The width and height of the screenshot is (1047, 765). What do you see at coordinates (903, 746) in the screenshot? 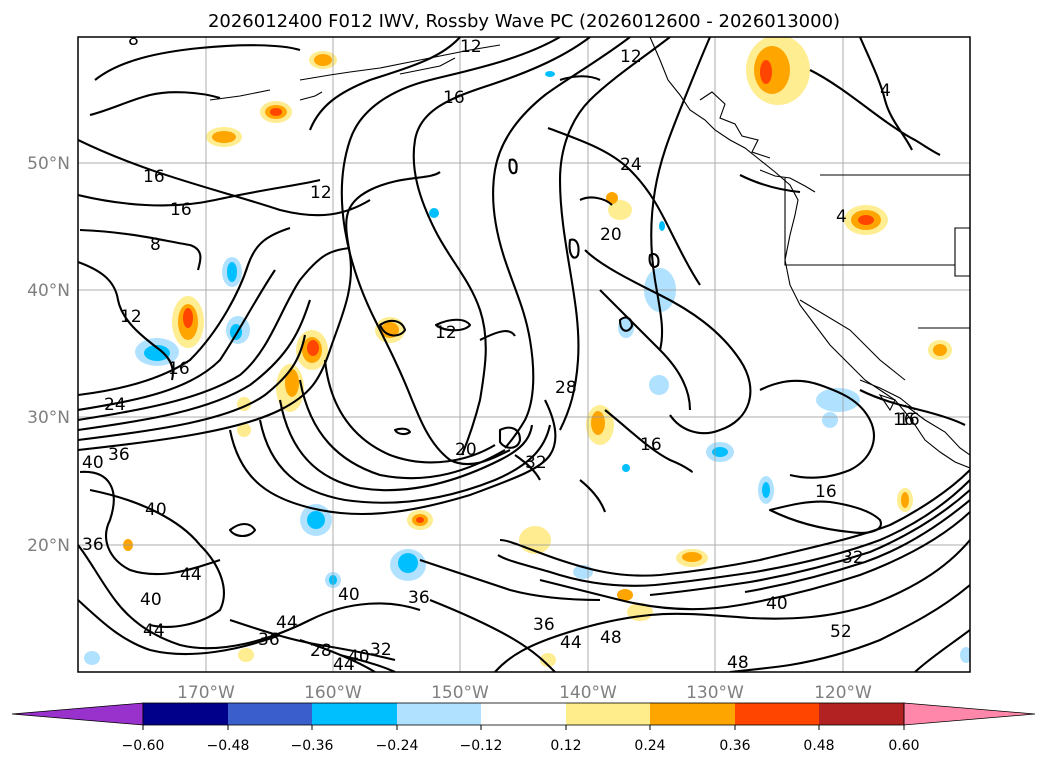
I see `colorbar-tick: 0.60` at bounding box center [903, 746].